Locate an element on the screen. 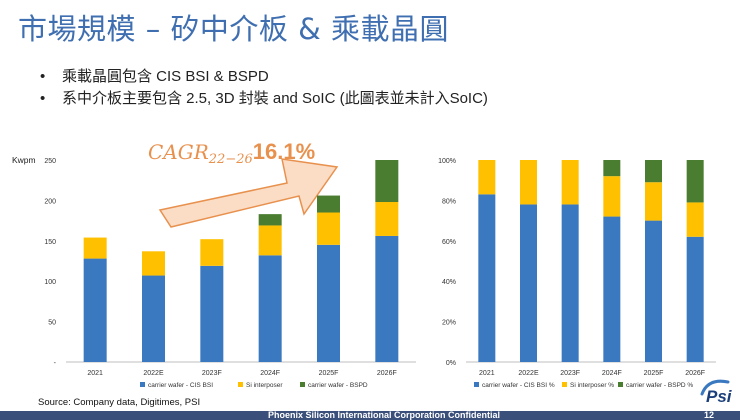 The height and width of the screenshot is (420, 740). legend-entry: carrier wafer - CIS BSI is located at coordinates (180, 385).